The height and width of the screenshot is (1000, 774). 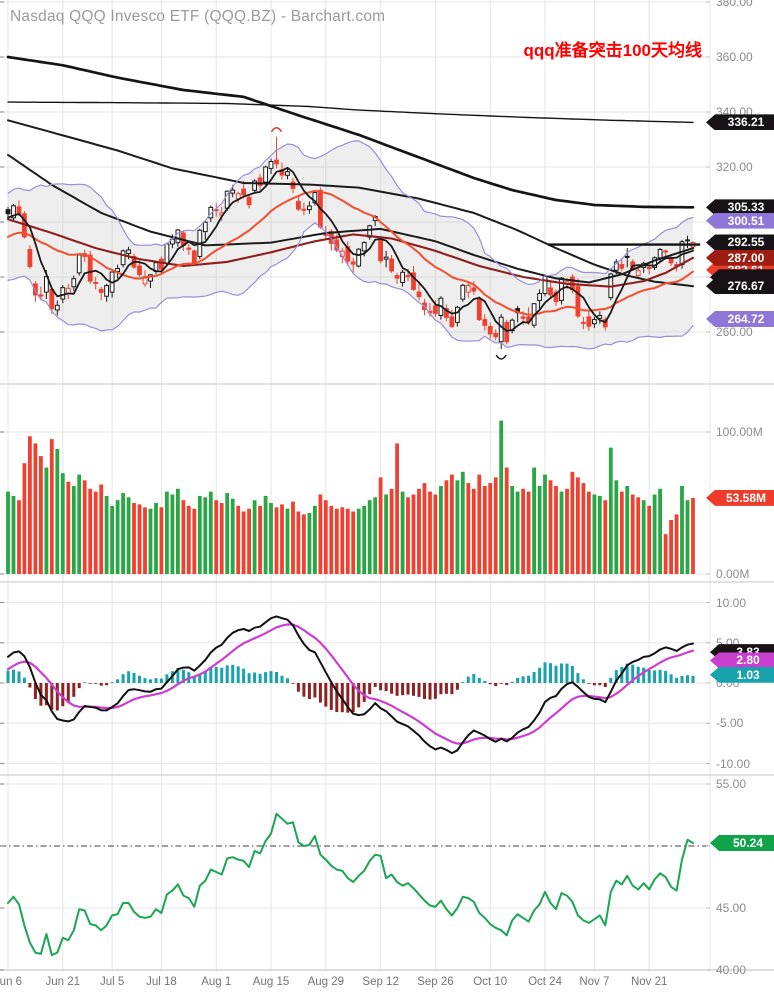 I want to click on rsi-axis-label: 40.00, so click(x=731, y=970).